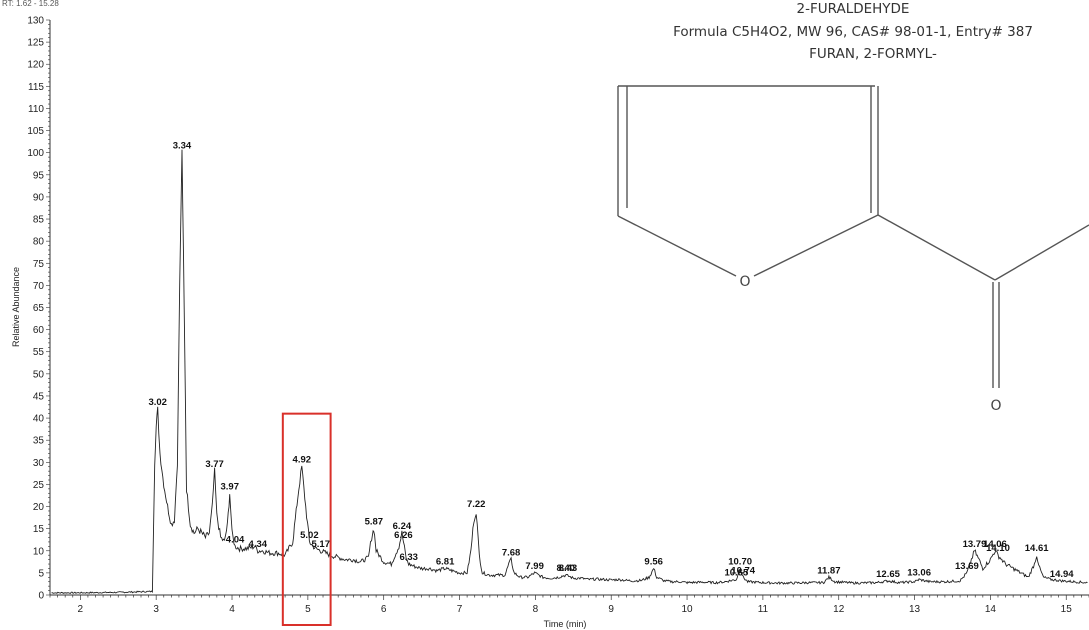 Image resolution: width=1089 pixels, height=630 pixels. I want to click on y-tick-label: 130, so click(35, 21).